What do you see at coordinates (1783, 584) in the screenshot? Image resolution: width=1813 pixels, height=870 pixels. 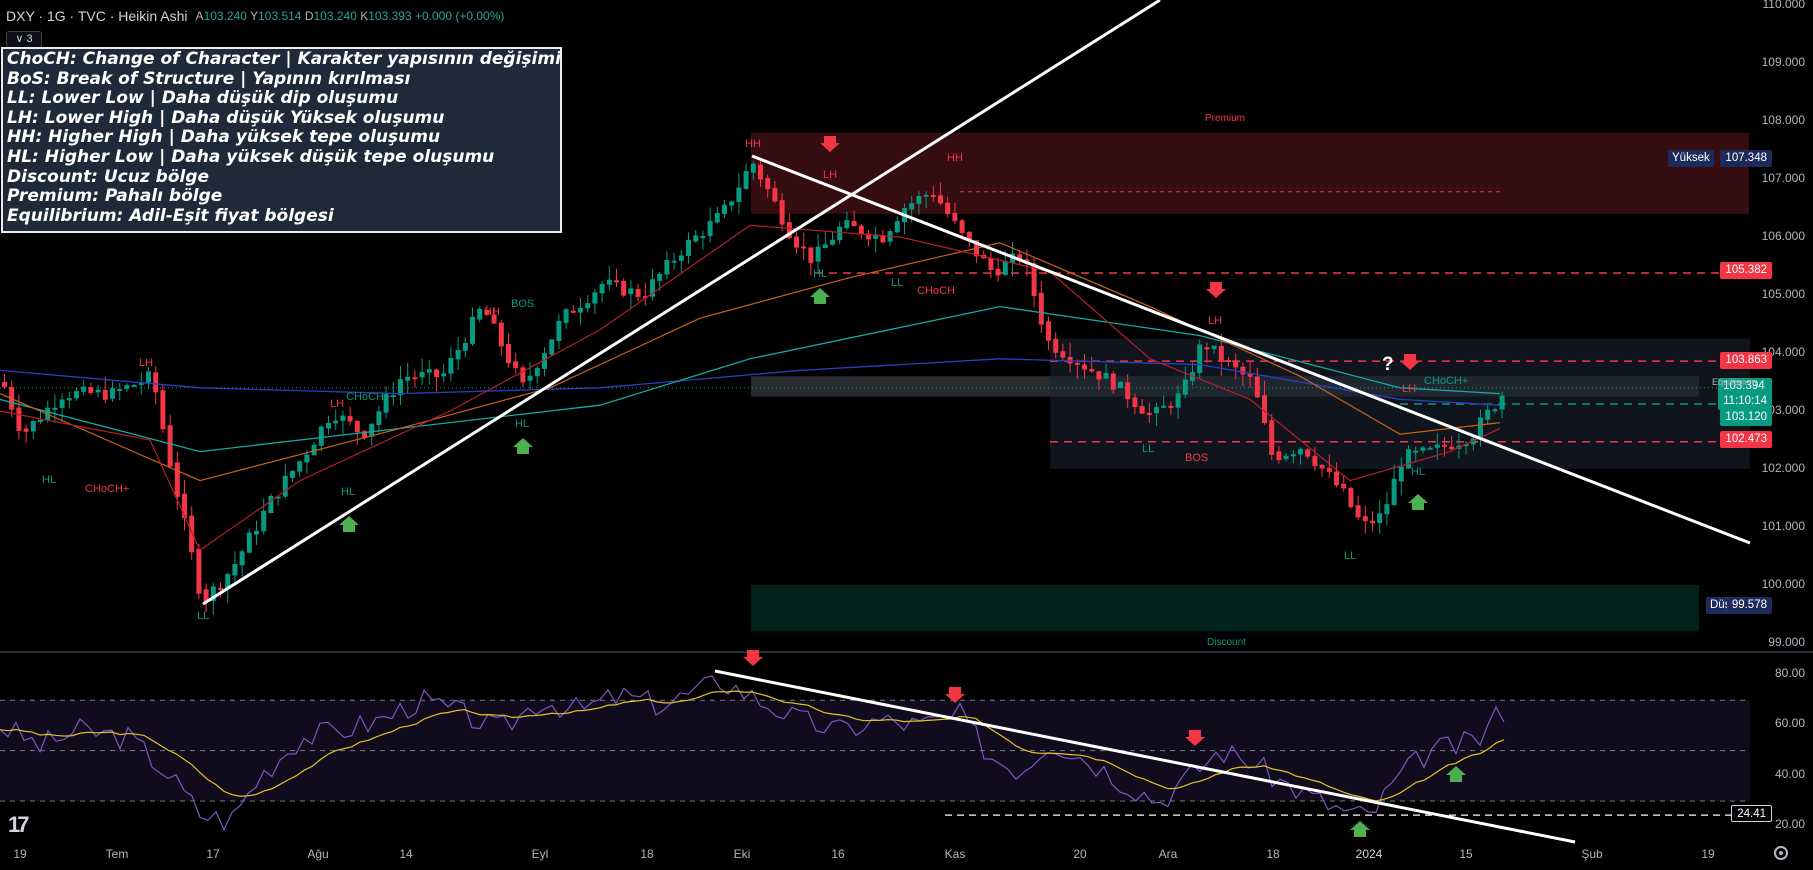 I see `price-tick: 100.000` at bounding box center [1783, 584].